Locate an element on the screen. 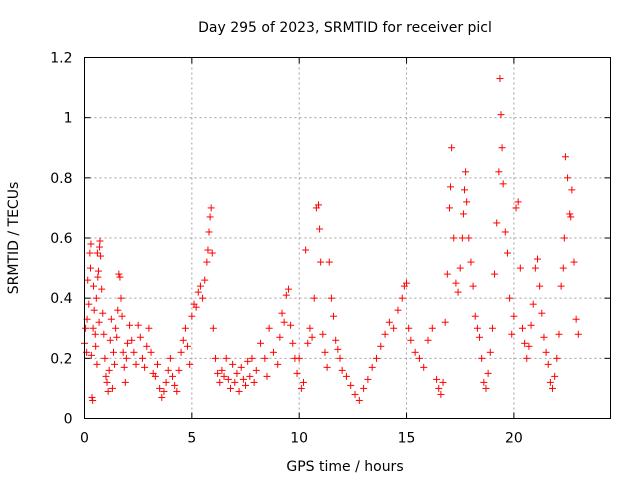 Image resolution: width=640 pixels, height=480 pixels. x-axis-label: GPS time / hours is located at coordinates (344, 467).